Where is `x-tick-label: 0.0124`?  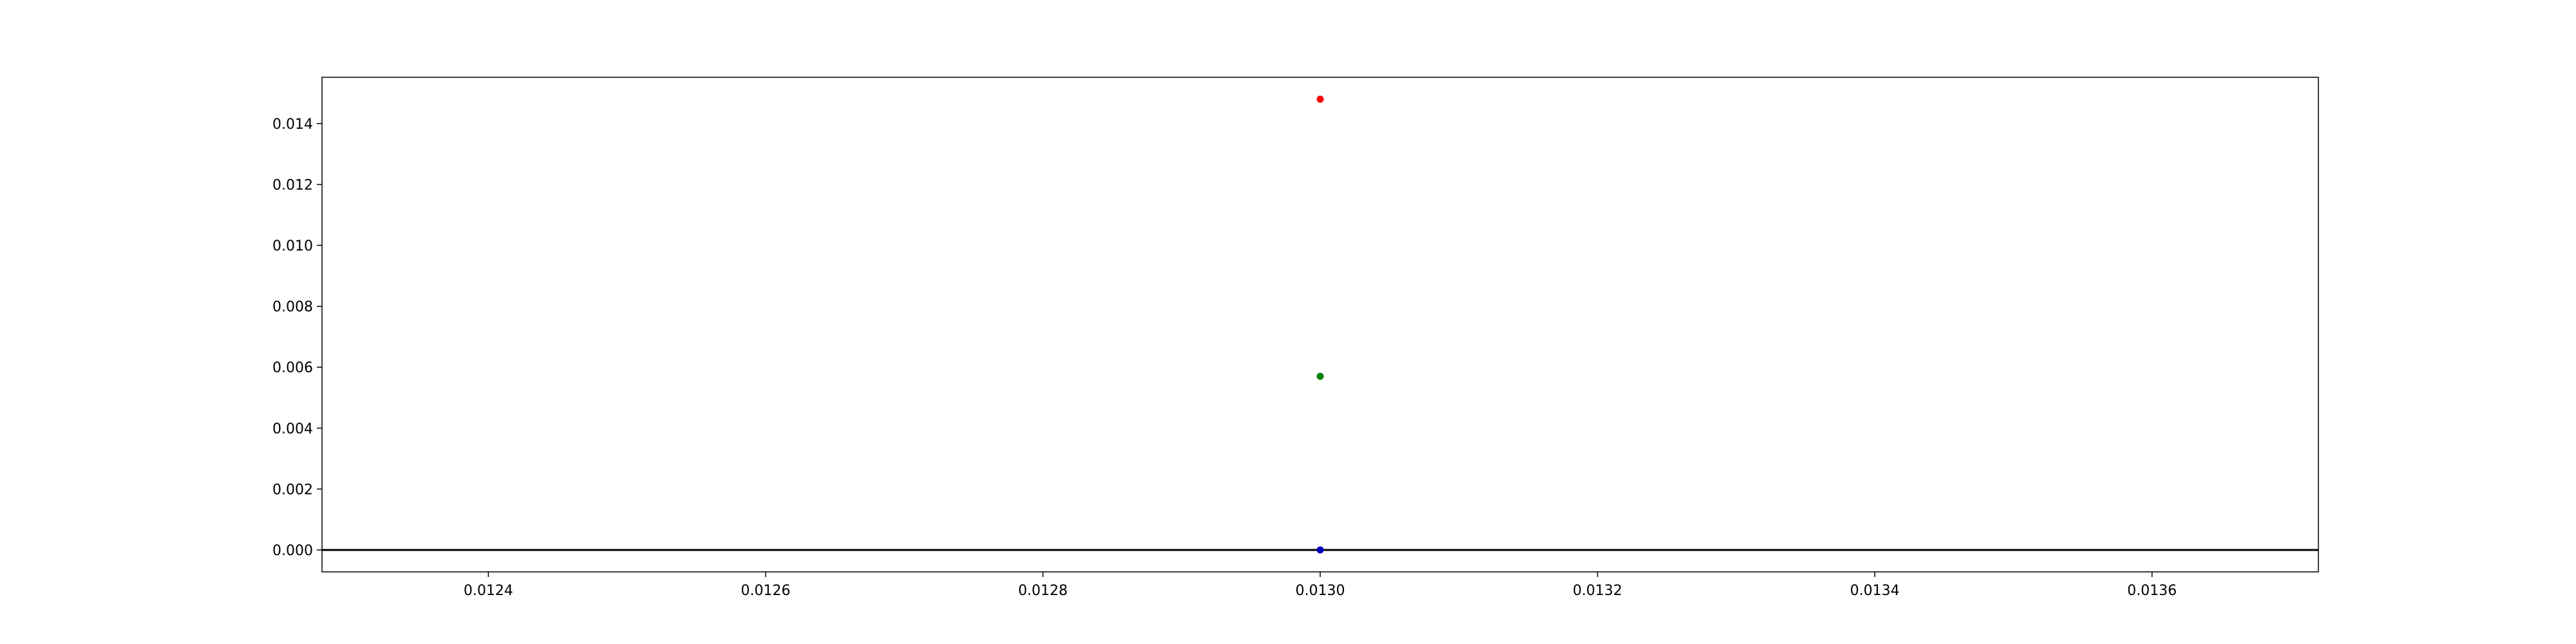 x-tick-label: 0.0124 is located at coordinates (489, 591).